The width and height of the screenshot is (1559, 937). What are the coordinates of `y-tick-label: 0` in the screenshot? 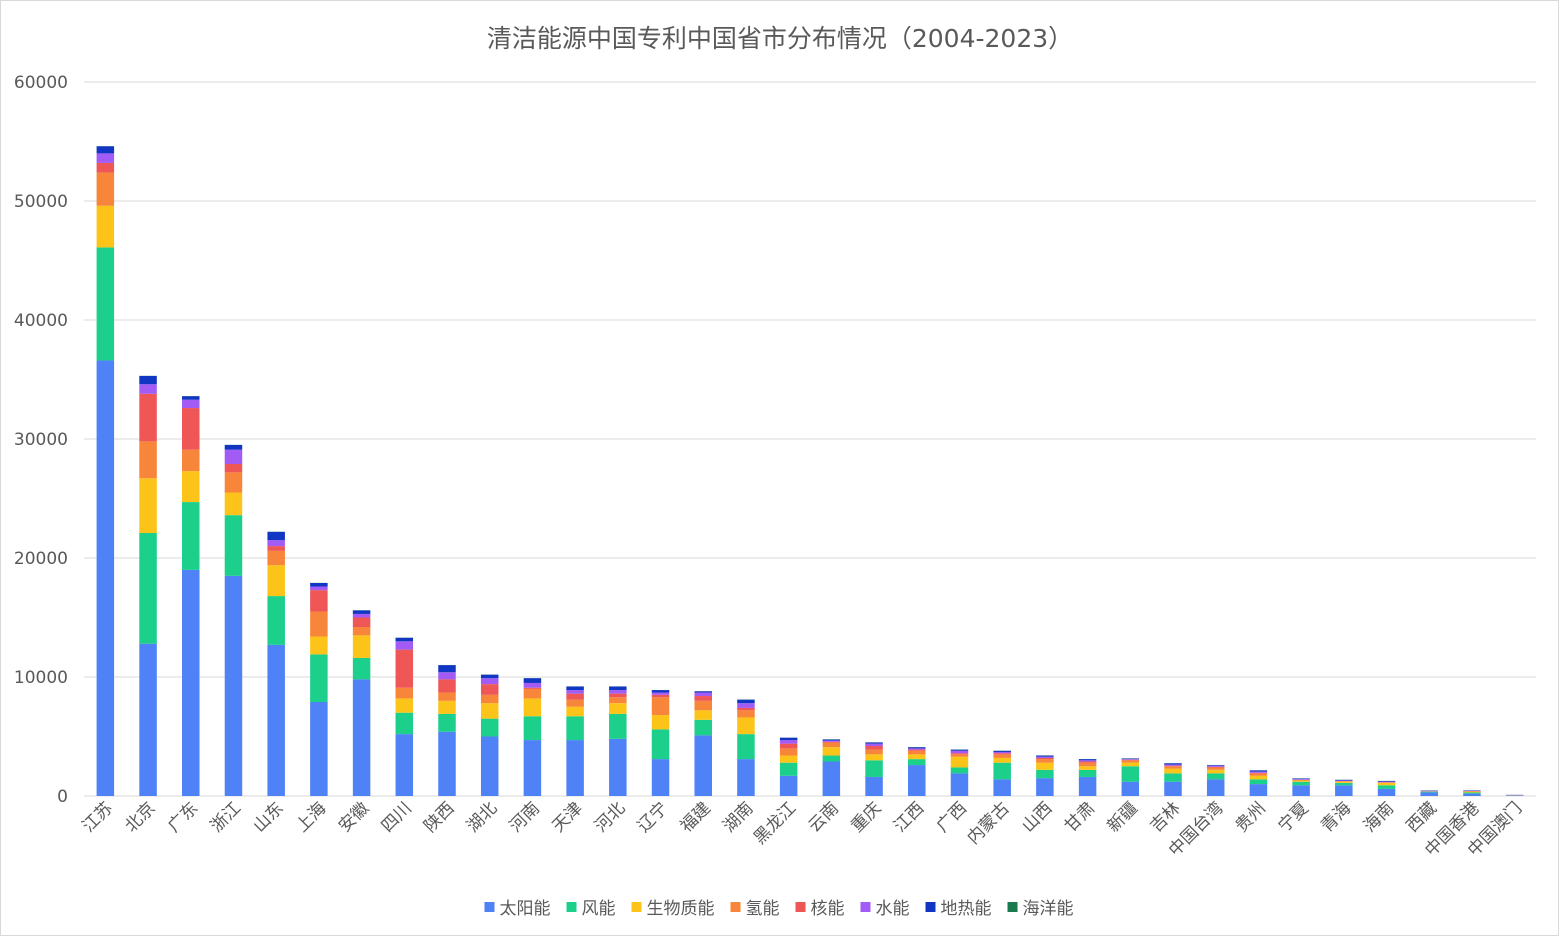 It's located at (62, 797).